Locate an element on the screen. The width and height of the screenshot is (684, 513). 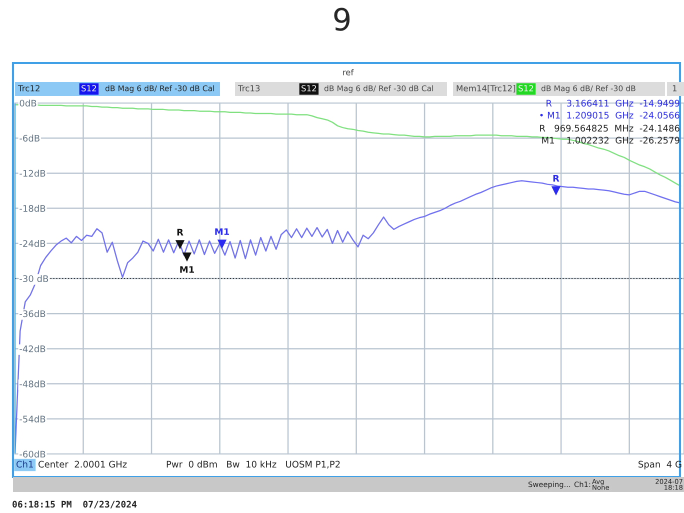
y-tick-label: -42dB is located at coordinates (33, 348).